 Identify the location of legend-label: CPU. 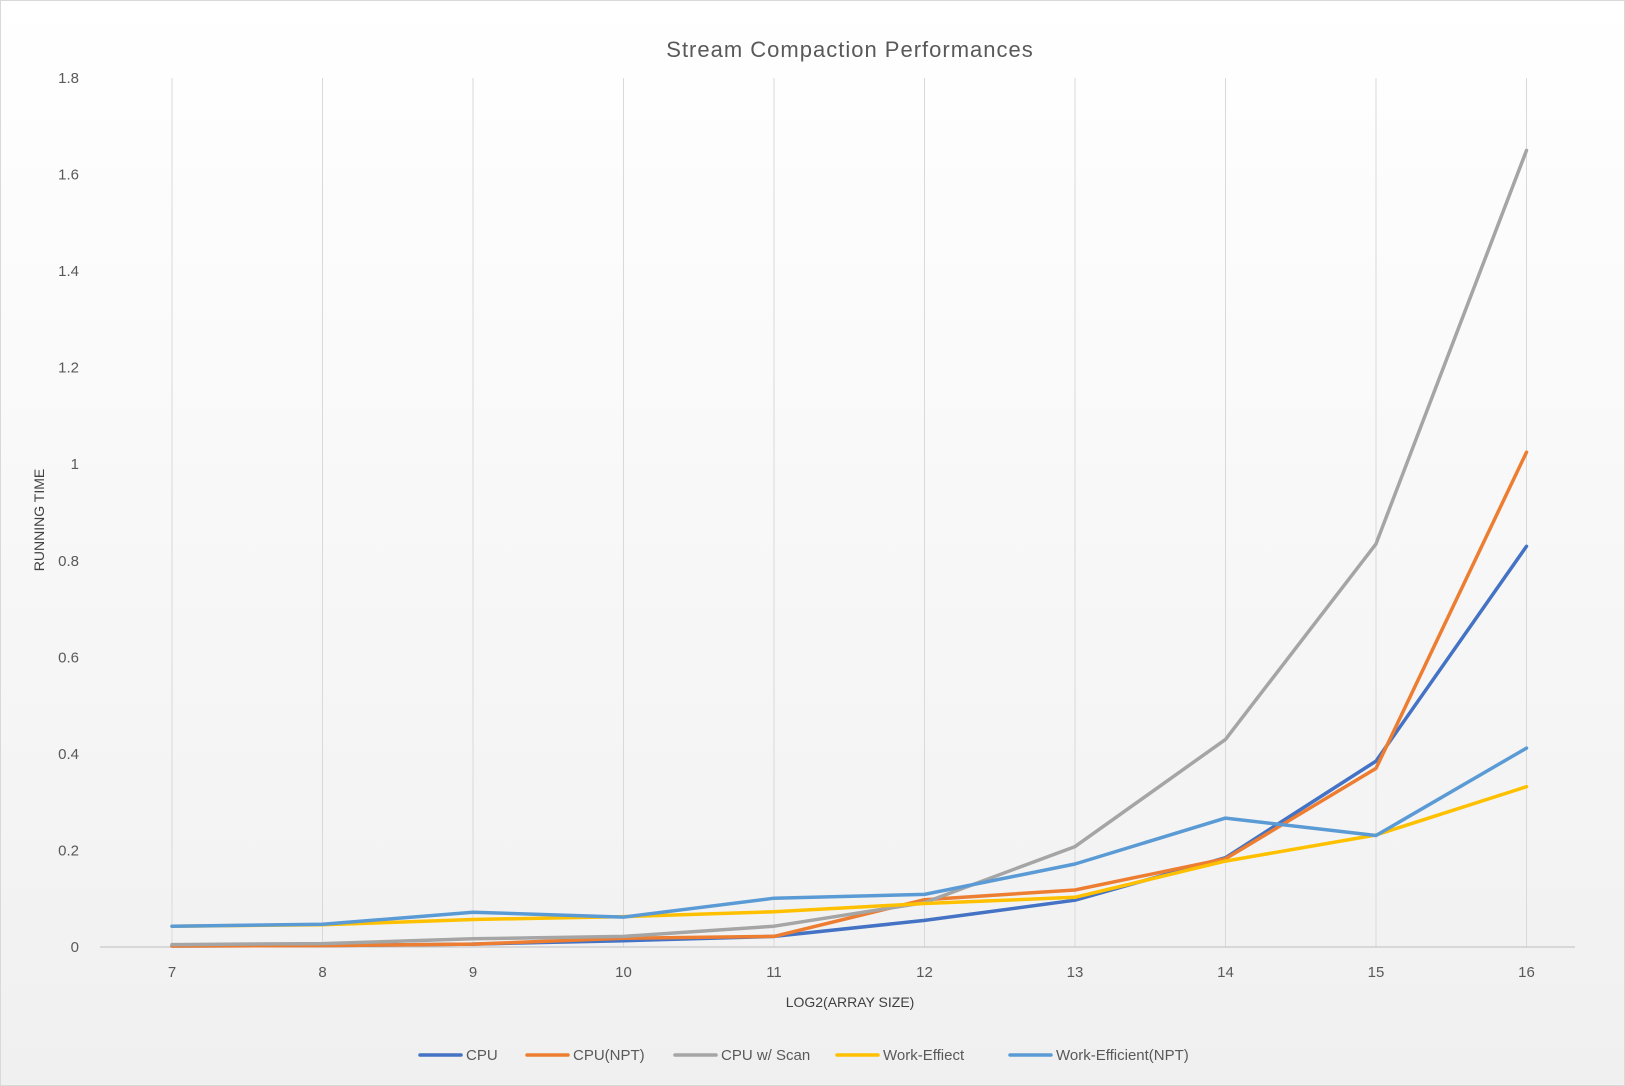
(482, 1055).